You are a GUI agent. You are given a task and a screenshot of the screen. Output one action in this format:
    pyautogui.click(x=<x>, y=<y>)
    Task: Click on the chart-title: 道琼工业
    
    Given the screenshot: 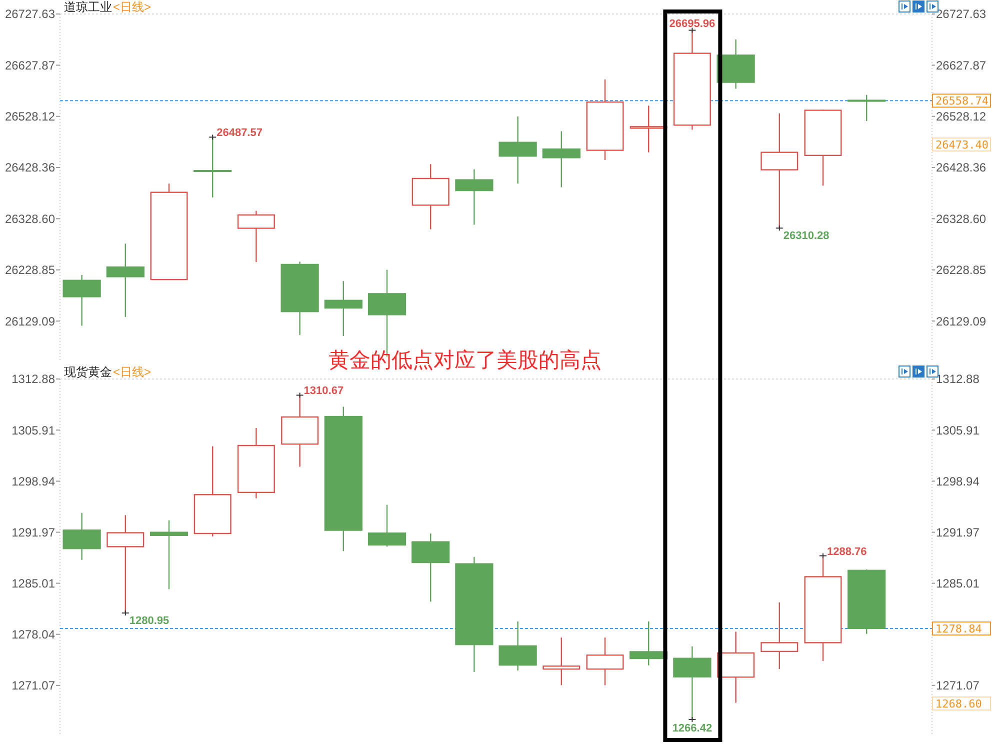 What is the action you would take?
    pyautogui.click(x=88, y=7)
    